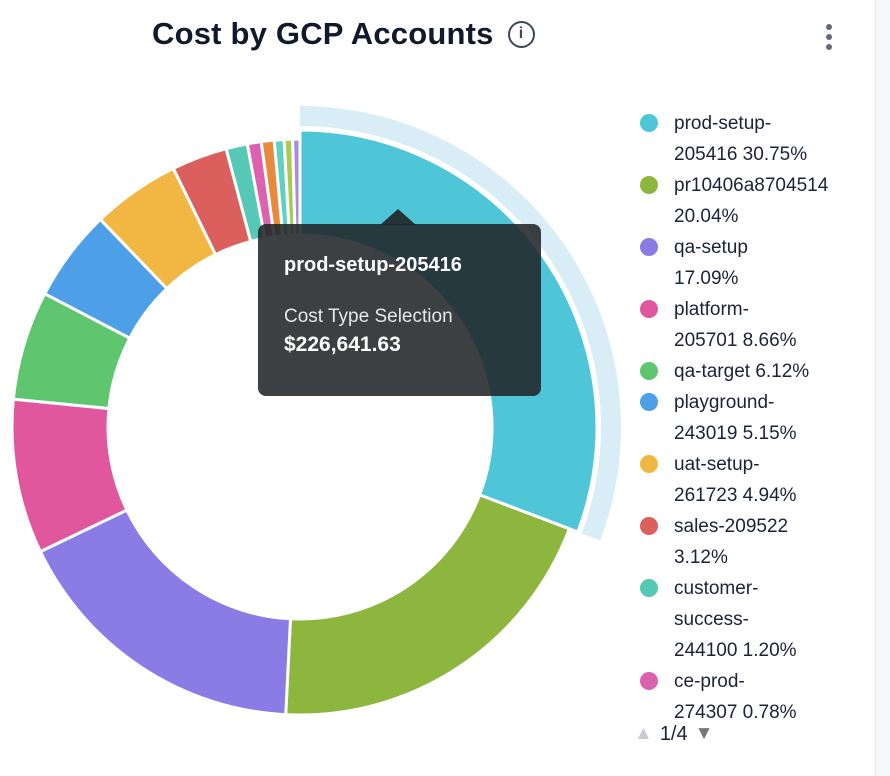 The image size is (890, 776). I want to click on legend-item-prod-setup-205416: prod-setup- 205416 30.75%, so click(751, 139).